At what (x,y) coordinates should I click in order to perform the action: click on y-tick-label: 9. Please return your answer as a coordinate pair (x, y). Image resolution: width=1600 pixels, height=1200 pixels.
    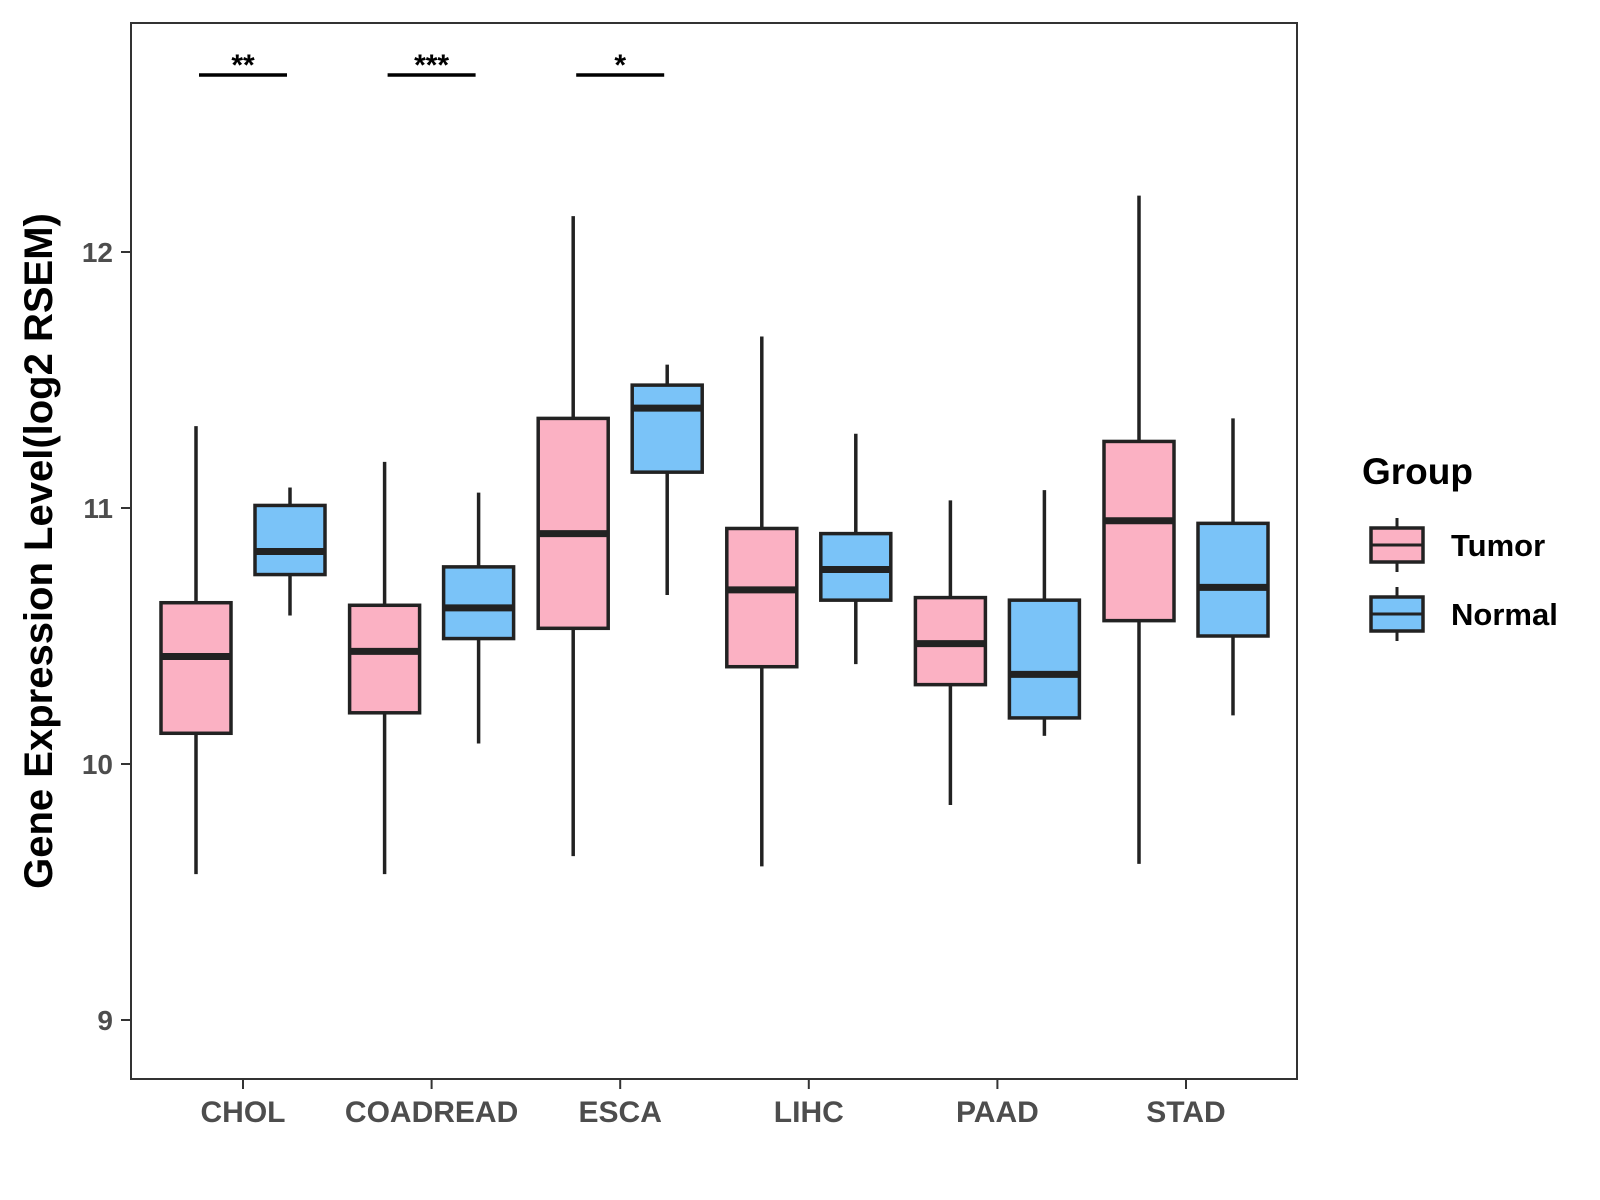
    Looking at the image, I should click on (105, 1020).